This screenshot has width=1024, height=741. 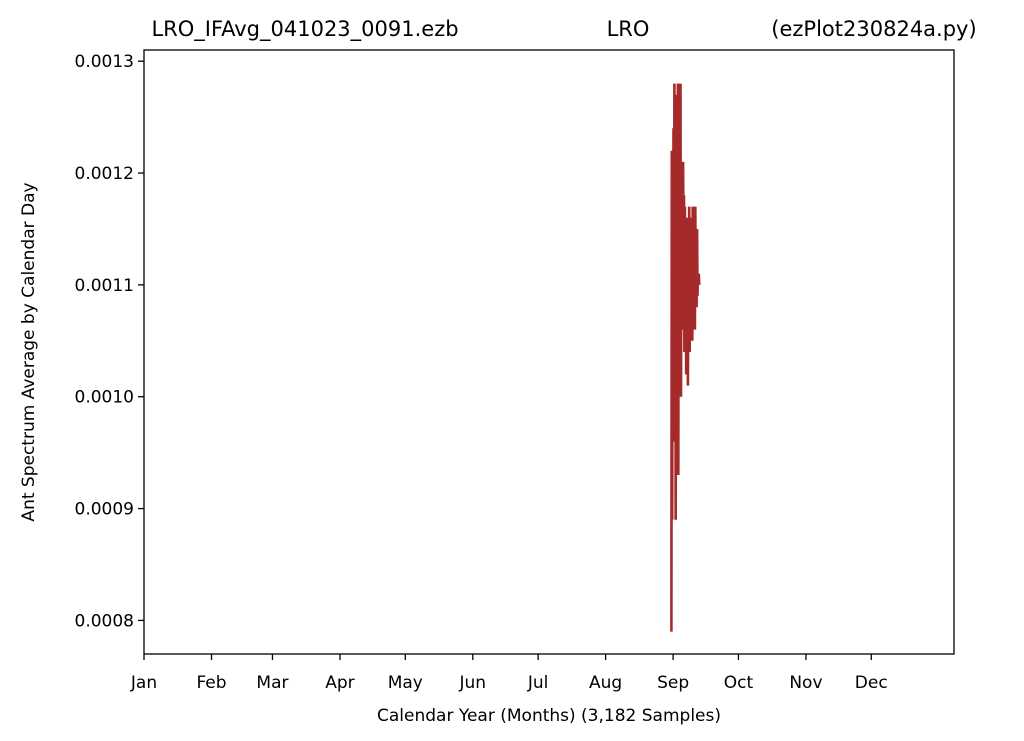 I want to click on series-line, so click(x=685, y=357).